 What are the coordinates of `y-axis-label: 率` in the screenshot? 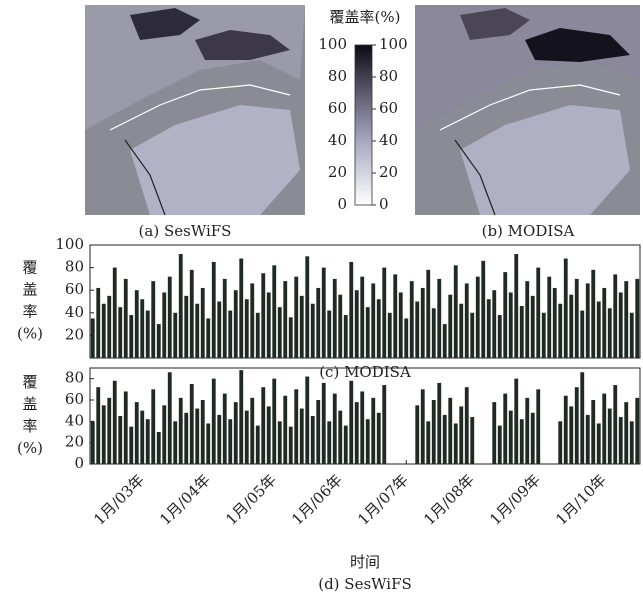 It's located at (29, 426).